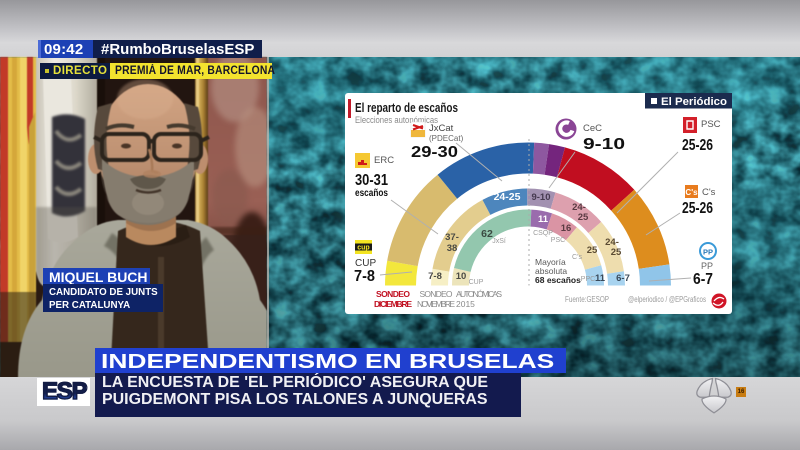 This screenshot has width=800, height=450. Describe the element at coordinates (393, 304) in the screenshot. I see `svg-text: DICIEMBRE` at that location.